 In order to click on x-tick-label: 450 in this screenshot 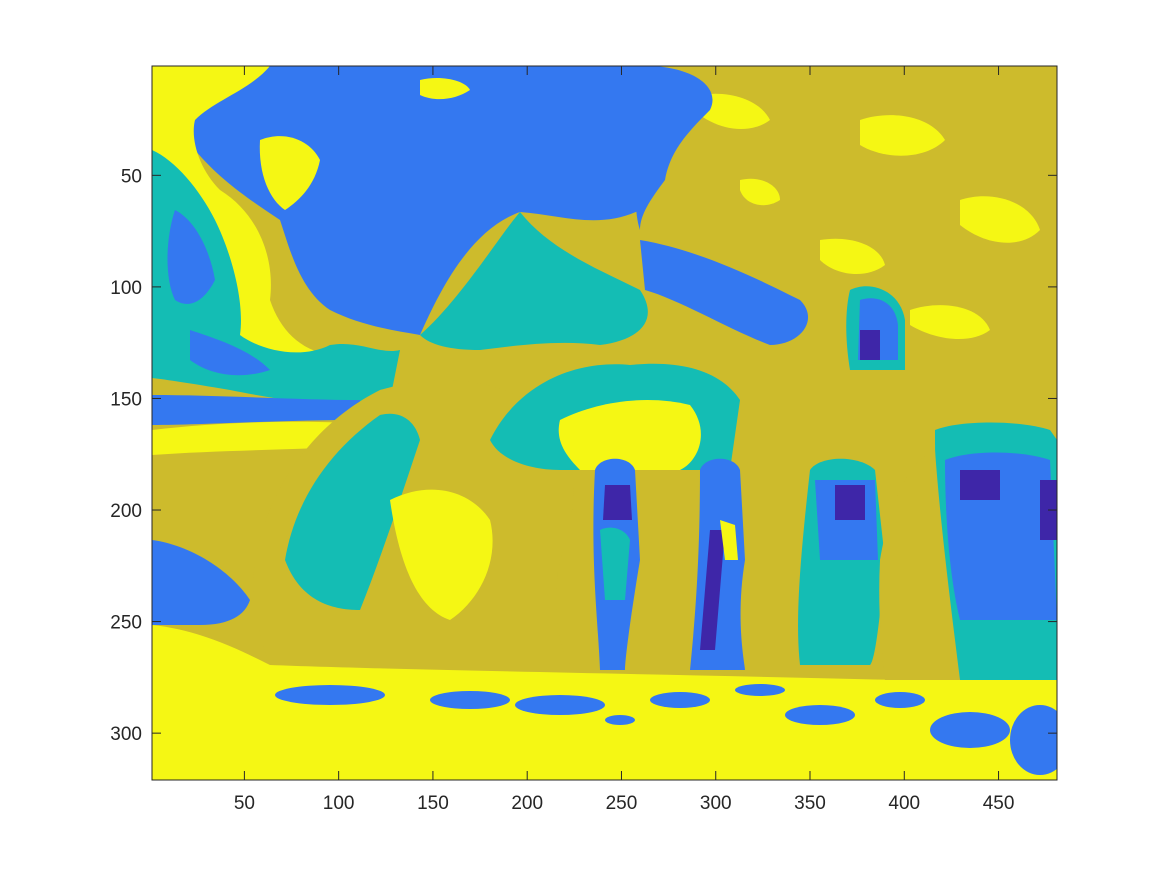, I will do `click(999, 803)`.